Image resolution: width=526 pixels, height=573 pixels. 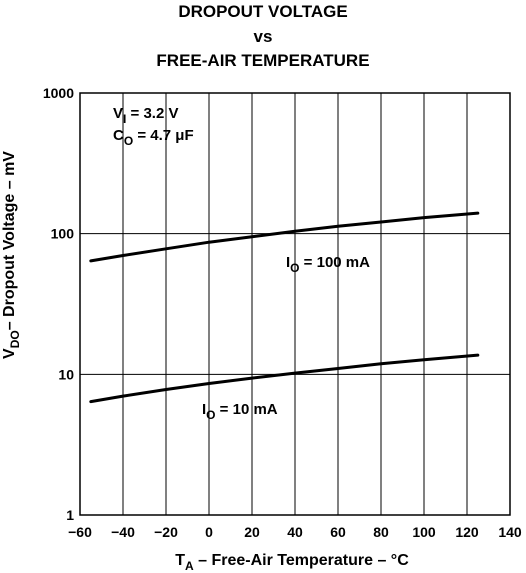 I want to click on x-tick-label: −60, so click(x=80, y=532).